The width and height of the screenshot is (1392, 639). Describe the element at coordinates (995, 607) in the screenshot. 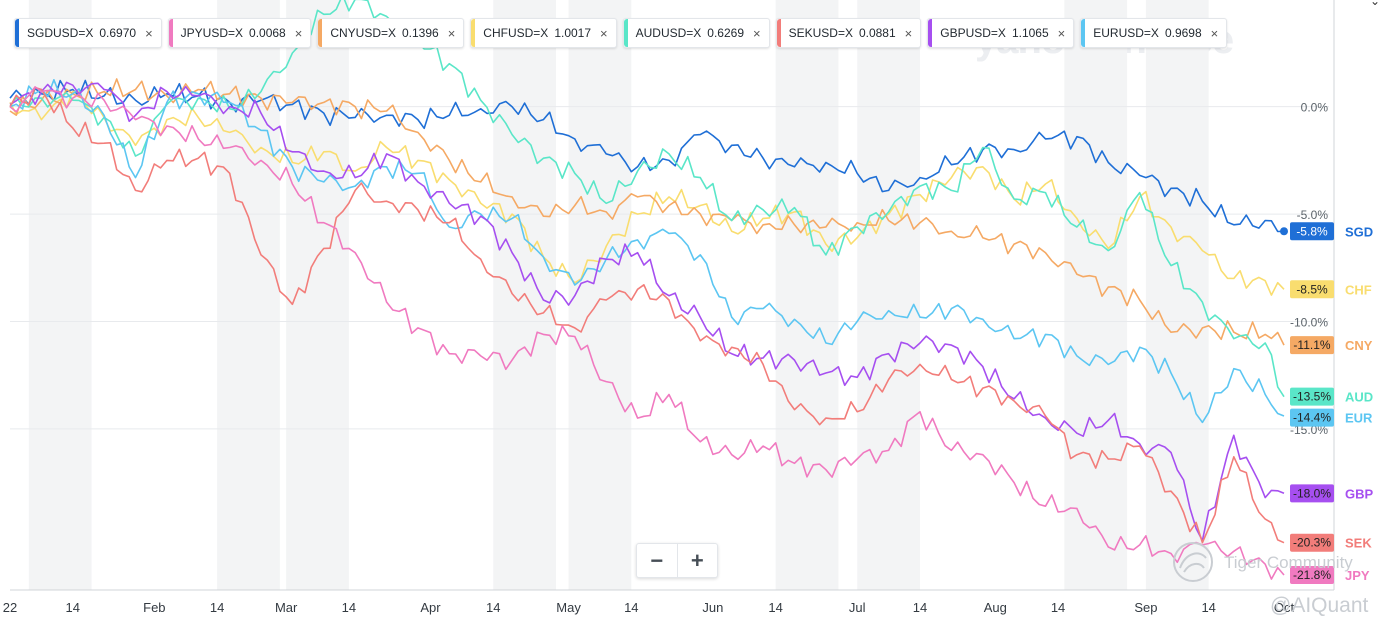

I see `x-tick-label: Aug` at that location.